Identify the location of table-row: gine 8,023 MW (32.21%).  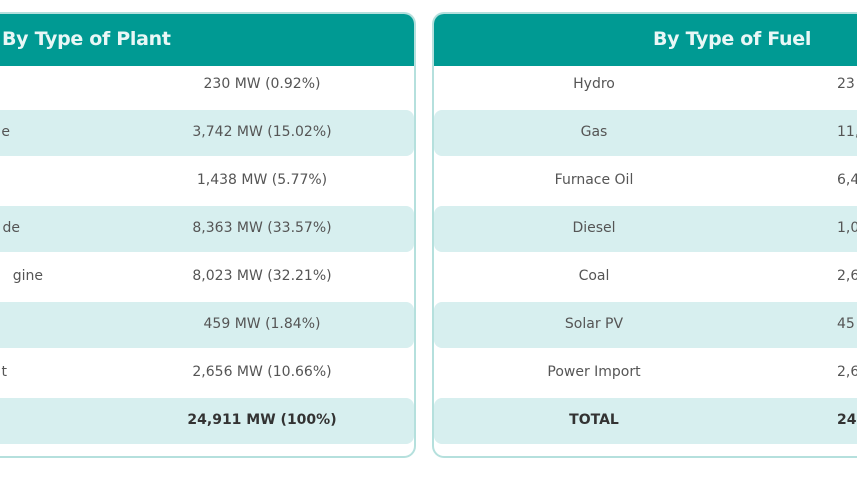
(207, 277).